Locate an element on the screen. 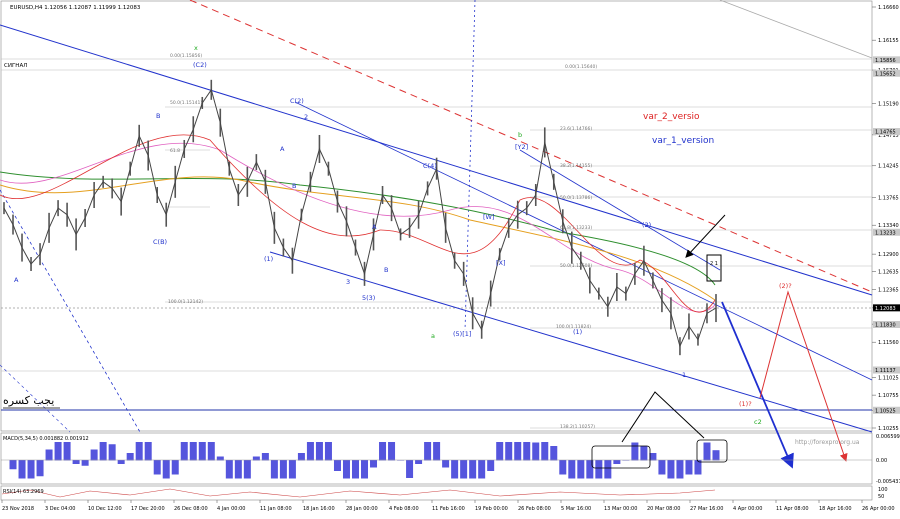  wave-label: c2 is located at coordinates (758, 422).